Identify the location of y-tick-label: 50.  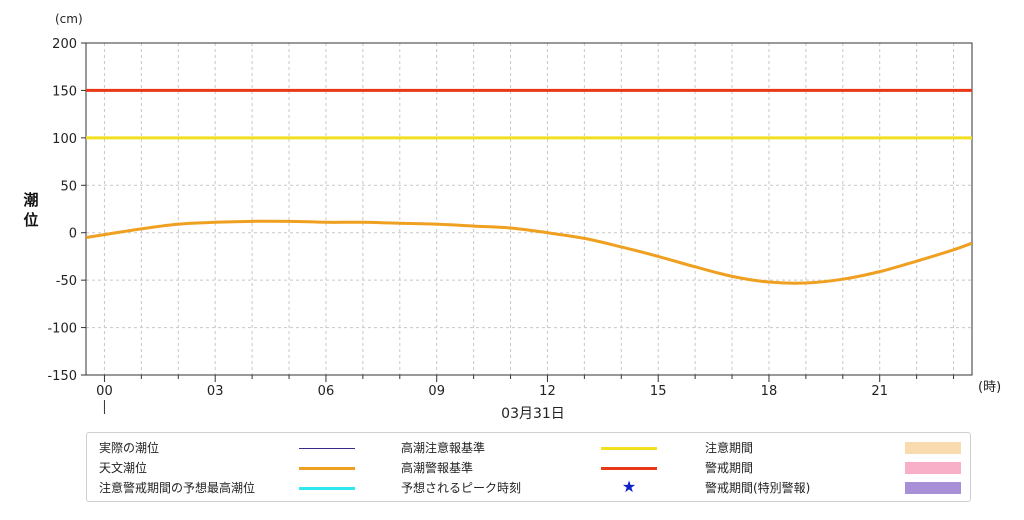
(68, 186).